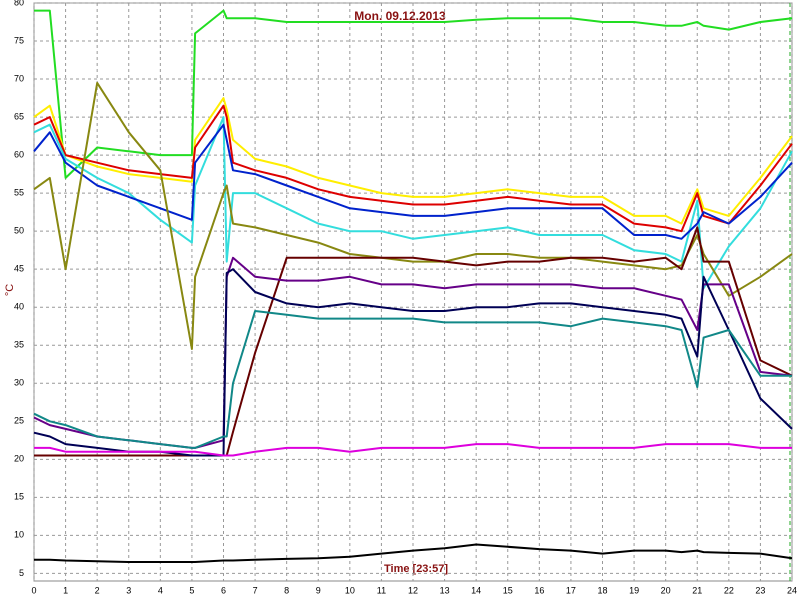  What do you see at coordinates (21, 573) in the screenshot?
I see `y-tick-label: 5` at bounding box center [21, 573].